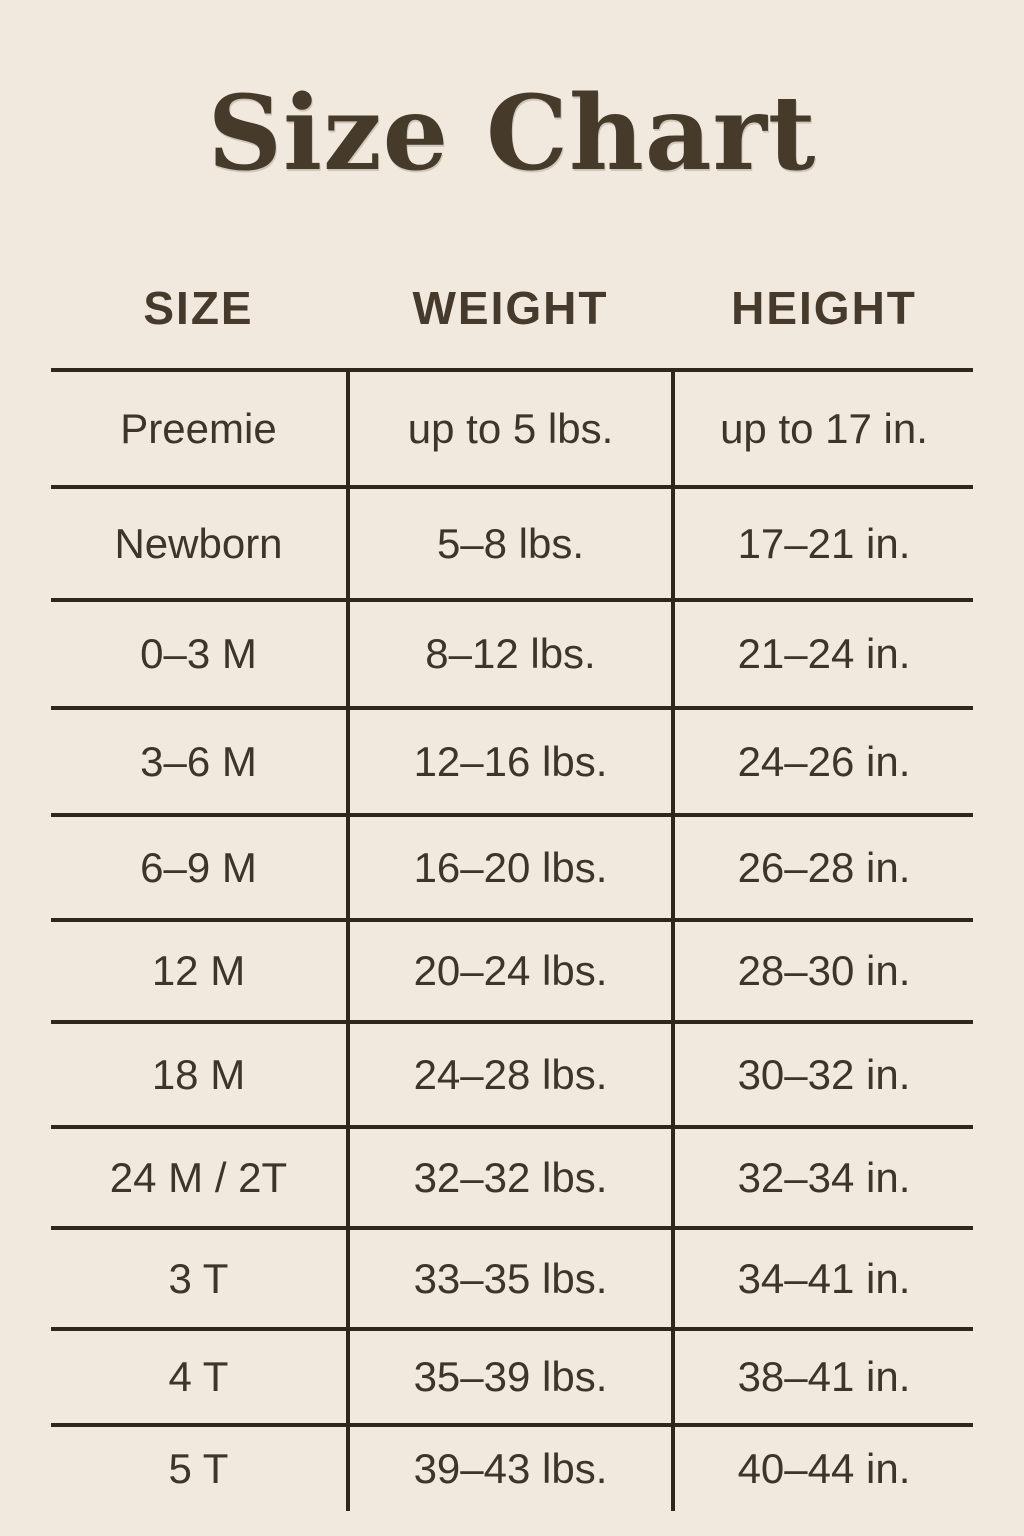 This screenshot has height=1536, width=1024. What do you see at coordinates (824, 1468) in the screenshot?
I see `height-cell: 40–44 in.` at bounding box center [824, 1468].